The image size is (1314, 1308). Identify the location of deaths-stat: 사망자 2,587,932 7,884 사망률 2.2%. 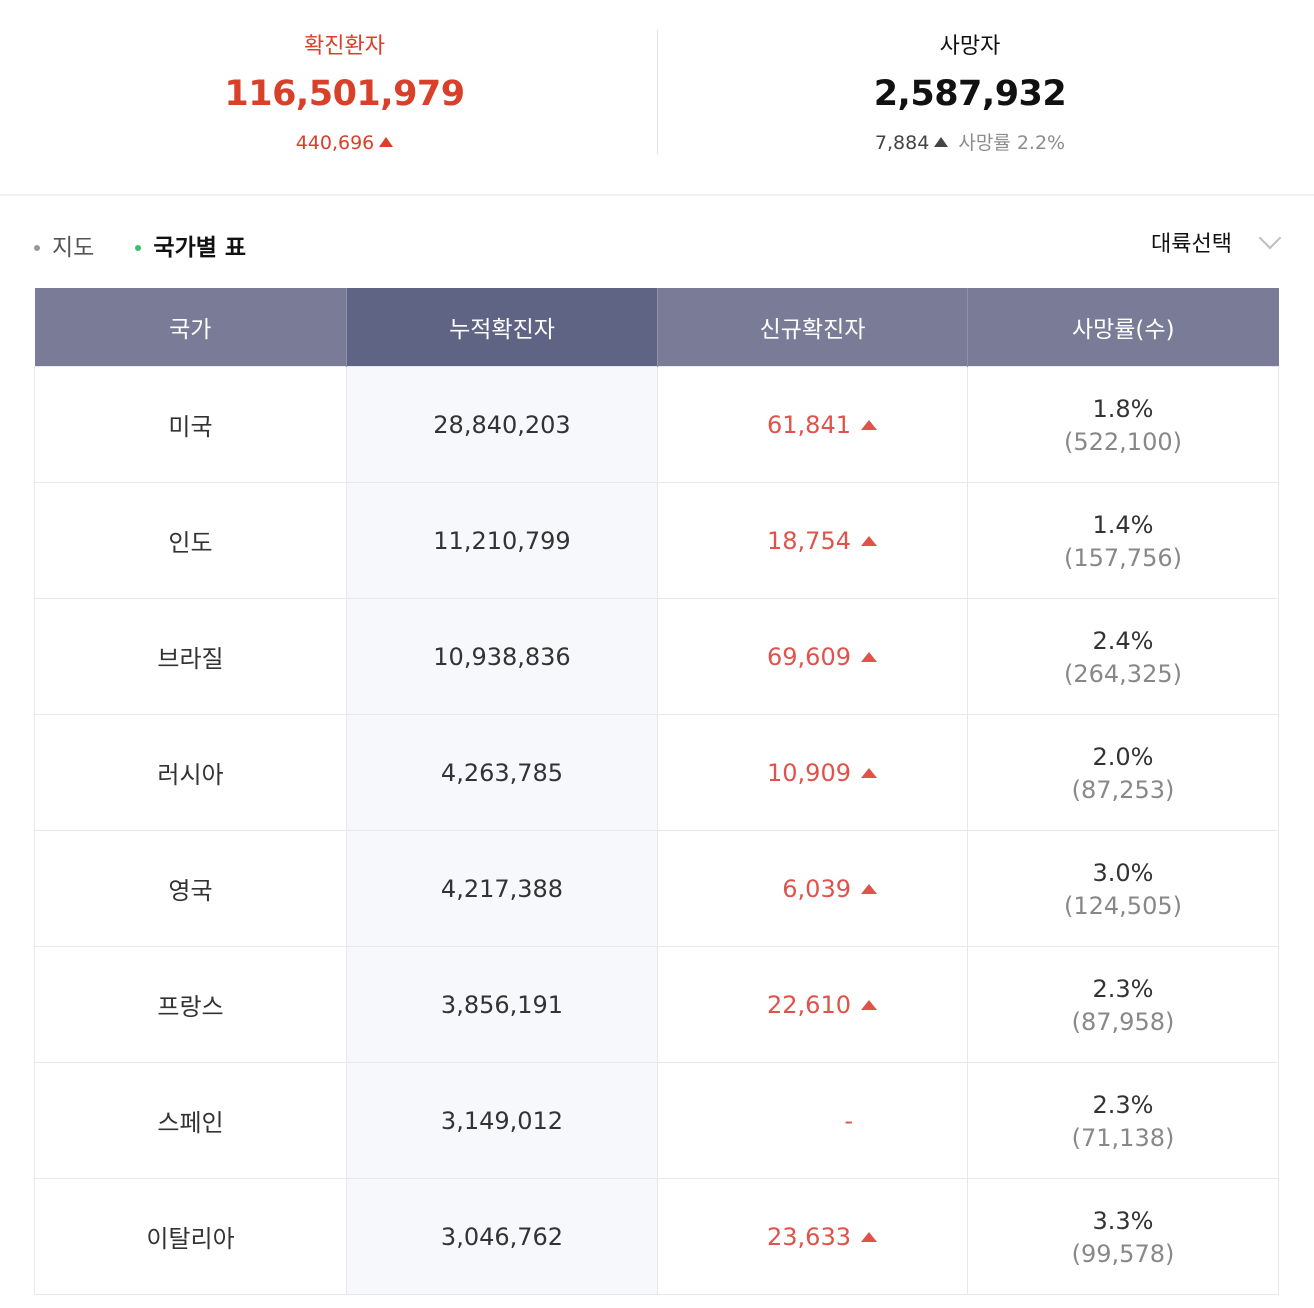
(970, 95).